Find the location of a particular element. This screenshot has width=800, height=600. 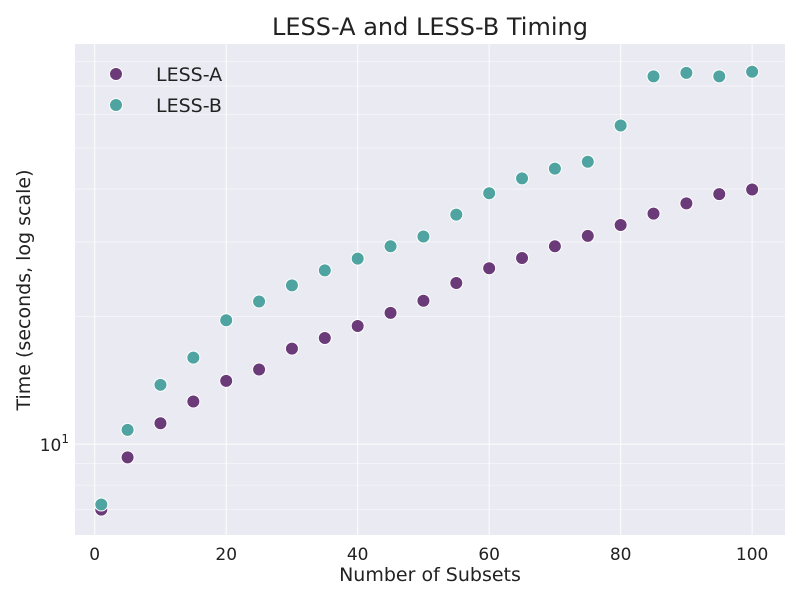

x-tick-label: 100 is located at coordinates (752, 555).